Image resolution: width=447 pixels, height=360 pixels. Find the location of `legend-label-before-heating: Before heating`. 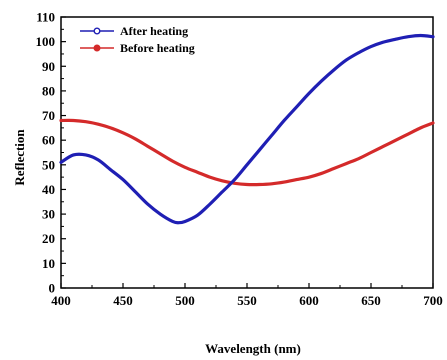

legend-label-before-heating: Before heating is located at coordinates (157, 48).